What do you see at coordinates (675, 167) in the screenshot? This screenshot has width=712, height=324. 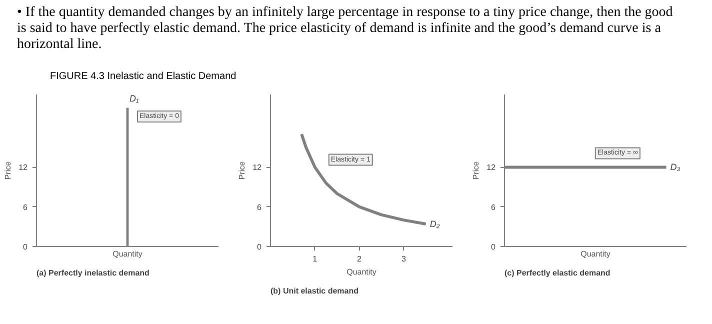 I see `series-label: D₃` at bounding box center [675, 167].